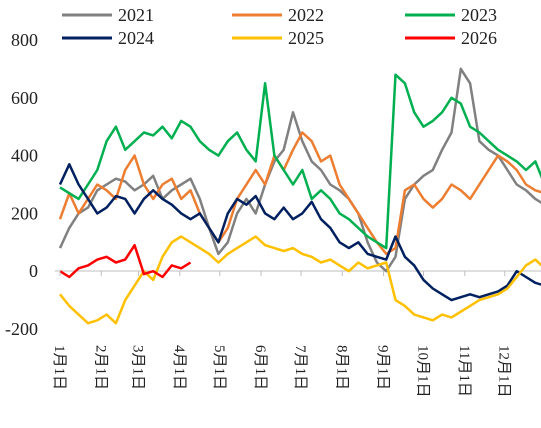 The width and height of the screenshot is (541, 428). Describe the element at coordinates (179, 367) in the screenshot. I see `x-tick-label: 4月1日` at that location.